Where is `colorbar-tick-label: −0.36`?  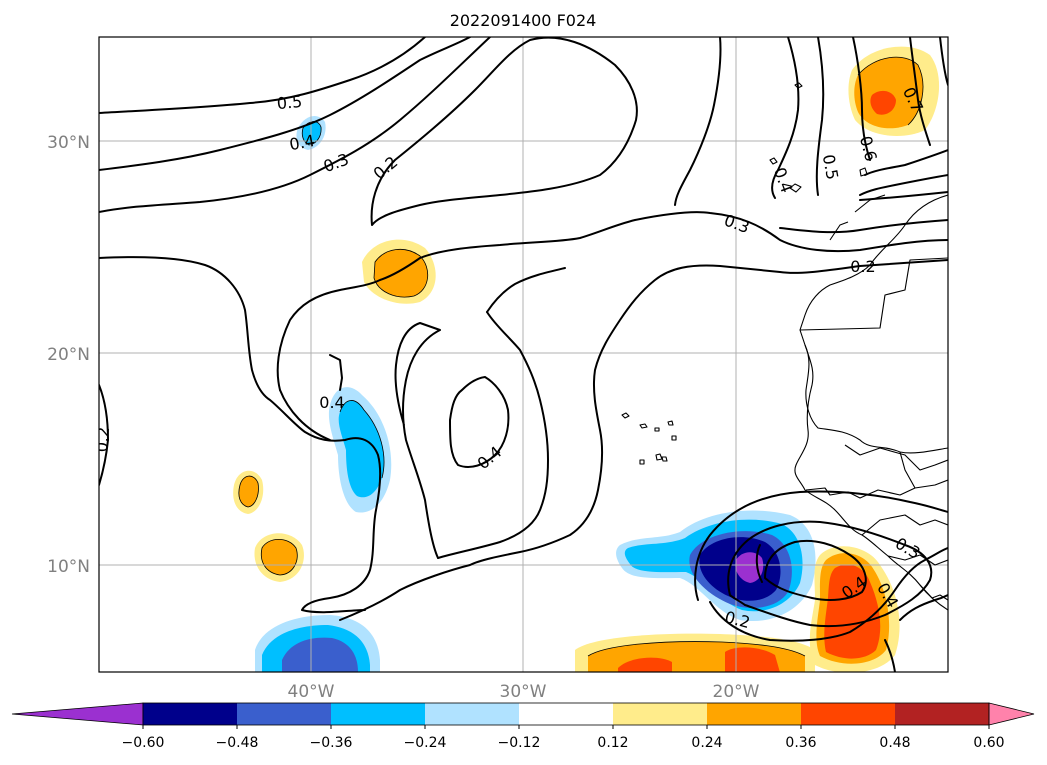
colorbar-tick-label: −0.36 is located at coordinates (331, 743).